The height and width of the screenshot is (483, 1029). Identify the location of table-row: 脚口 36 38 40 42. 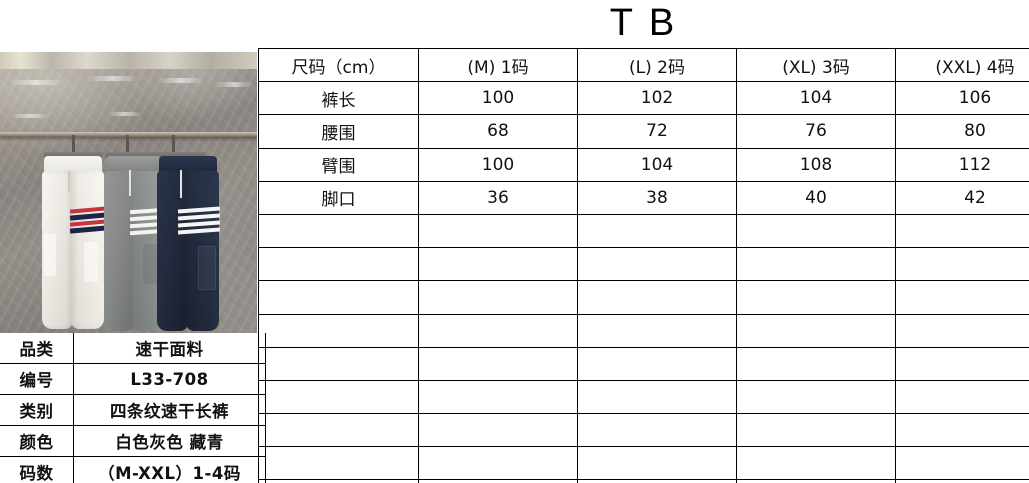
(643, 197).